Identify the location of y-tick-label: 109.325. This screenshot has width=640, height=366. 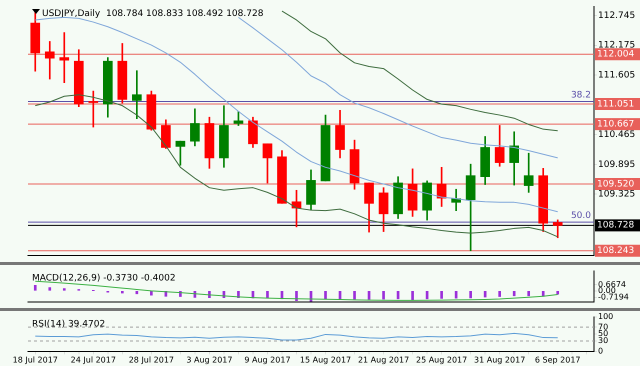
(617, 195).